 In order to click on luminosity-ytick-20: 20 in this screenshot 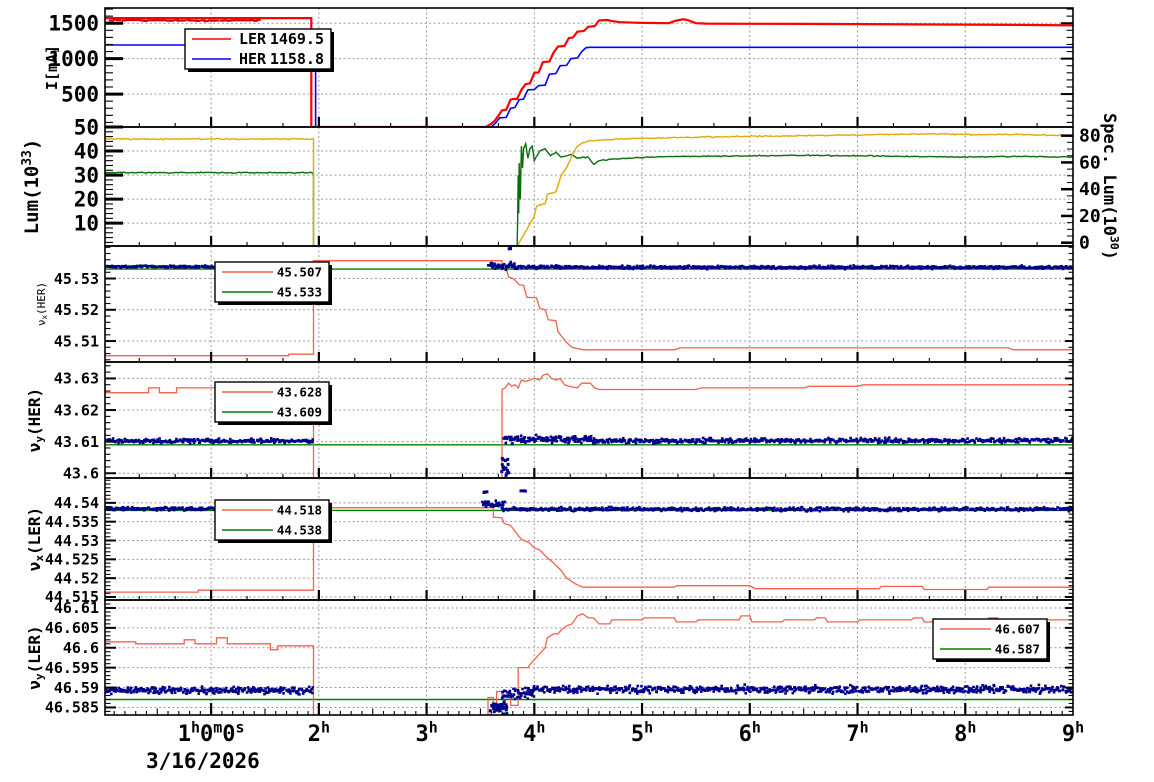, I will do `click(86, 199)`.